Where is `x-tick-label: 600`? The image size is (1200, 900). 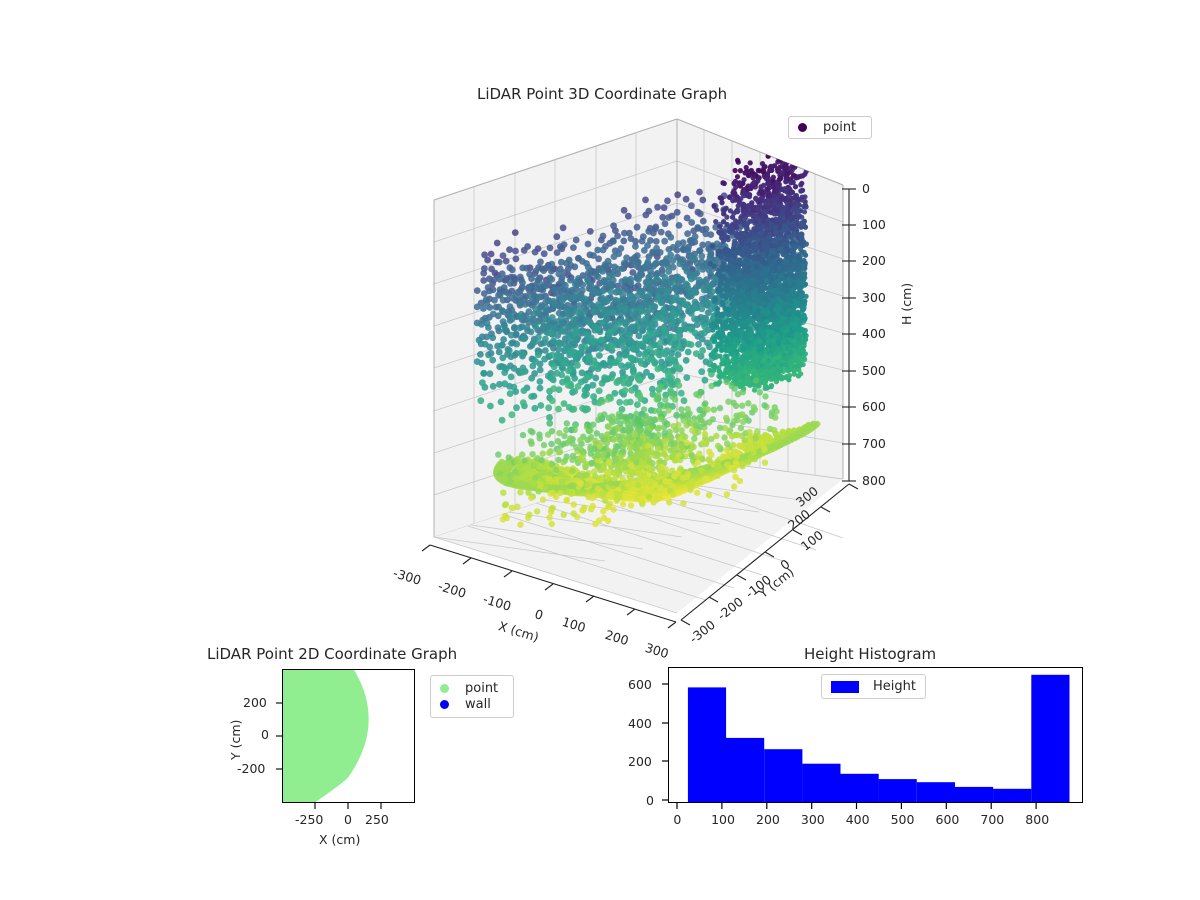
x-tick-label: 600 is located at coordinates (947, 819).